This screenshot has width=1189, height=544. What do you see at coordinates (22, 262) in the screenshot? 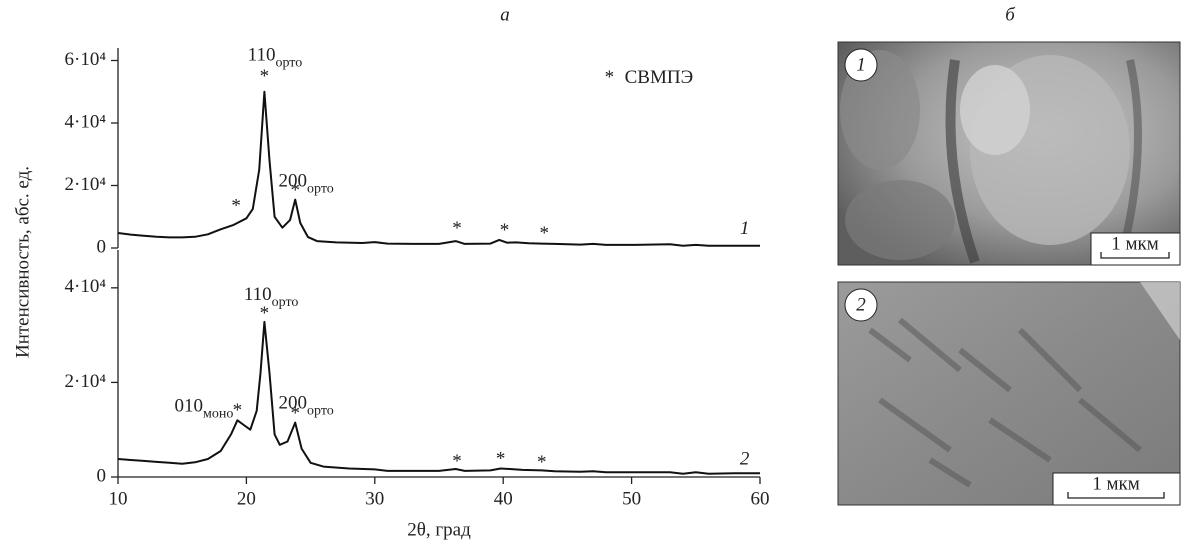
I see `y-axis-label: Интенсивность, абс. ед.` at bounding box center [22, 262].